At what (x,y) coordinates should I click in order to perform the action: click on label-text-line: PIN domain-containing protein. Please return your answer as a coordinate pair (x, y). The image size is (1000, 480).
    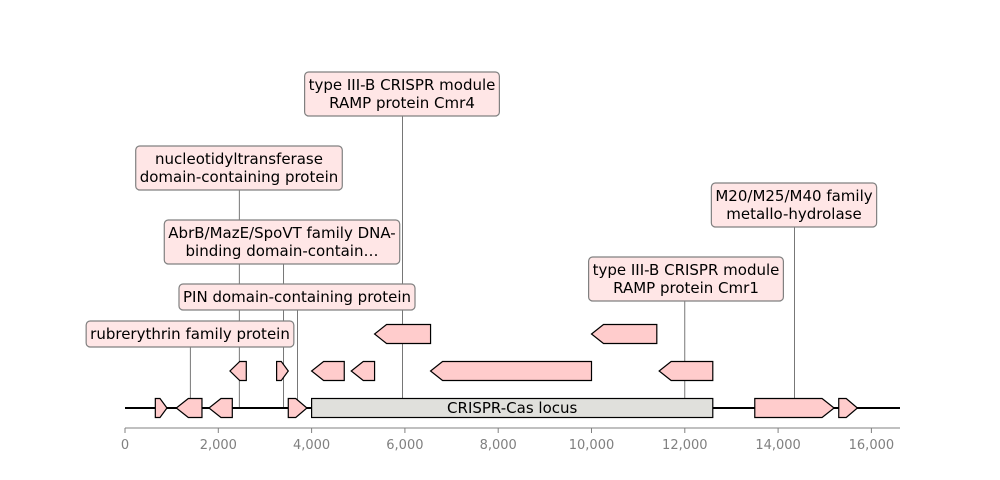
    Looking at the image, I should click on (297, 297).